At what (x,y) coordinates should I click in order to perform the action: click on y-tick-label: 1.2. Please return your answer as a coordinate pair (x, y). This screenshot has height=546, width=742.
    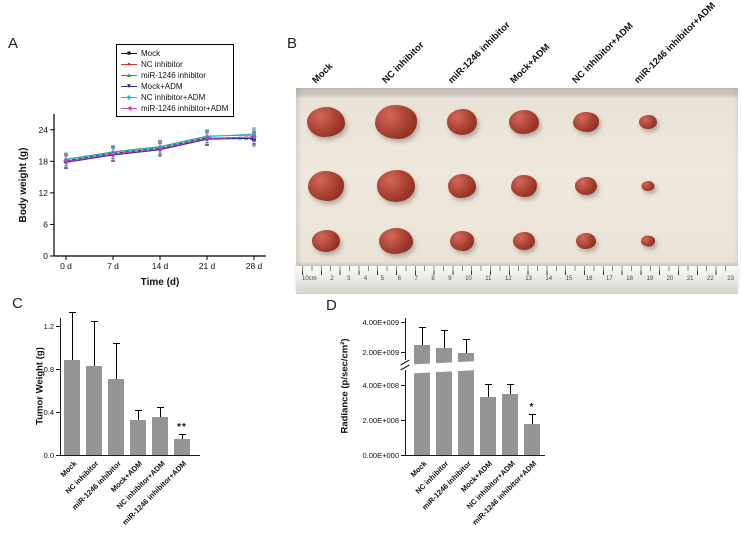
    Looking at the image, I should click on (48, 326).